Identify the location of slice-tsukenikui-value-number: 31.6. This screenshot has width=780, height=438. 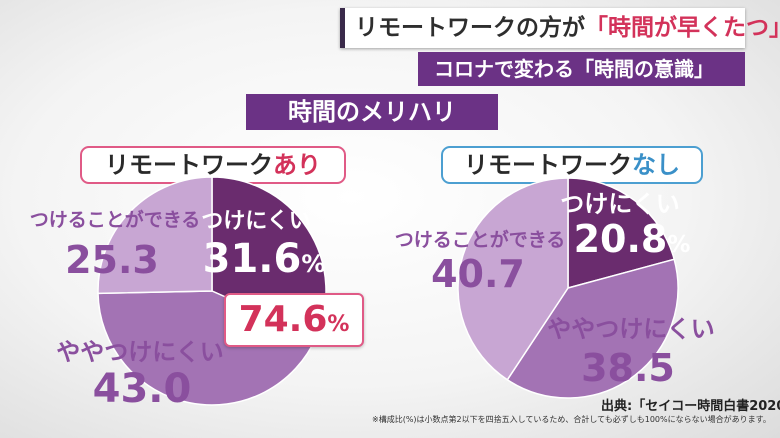
(252, 259).